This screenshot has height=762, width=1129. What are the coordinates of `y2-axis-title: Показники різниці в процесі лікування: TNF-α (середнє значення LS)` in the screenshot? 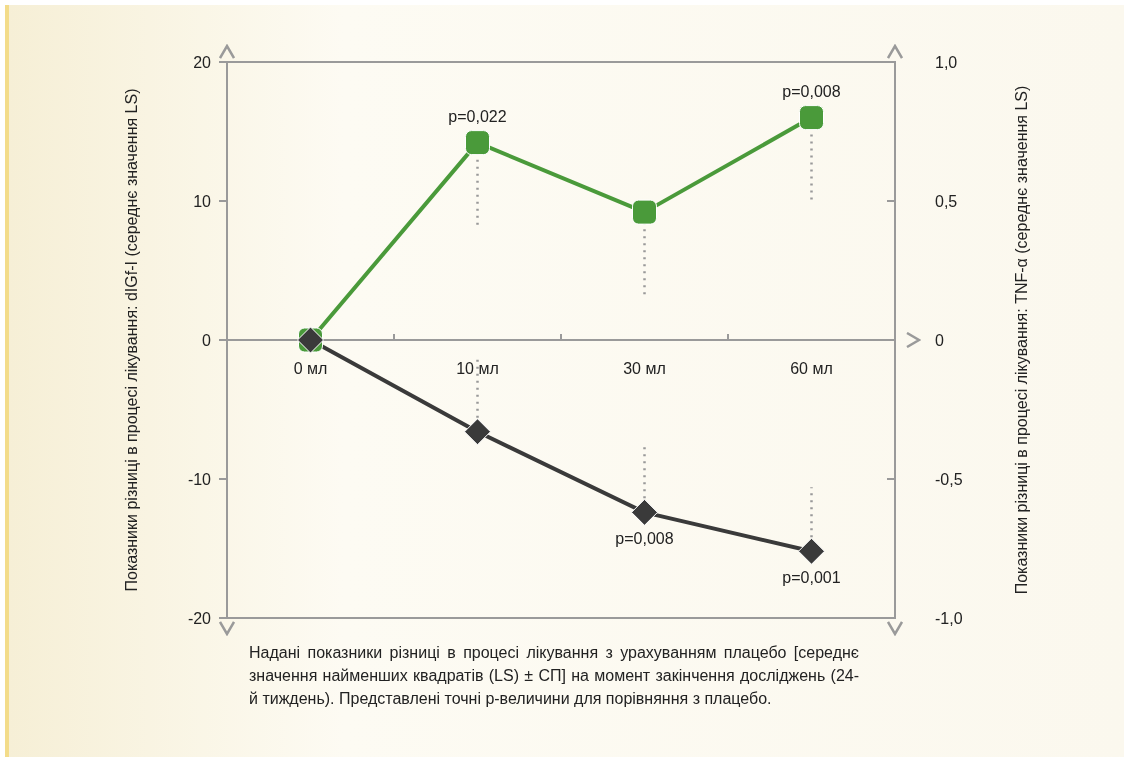 It's located at (1021, 340).